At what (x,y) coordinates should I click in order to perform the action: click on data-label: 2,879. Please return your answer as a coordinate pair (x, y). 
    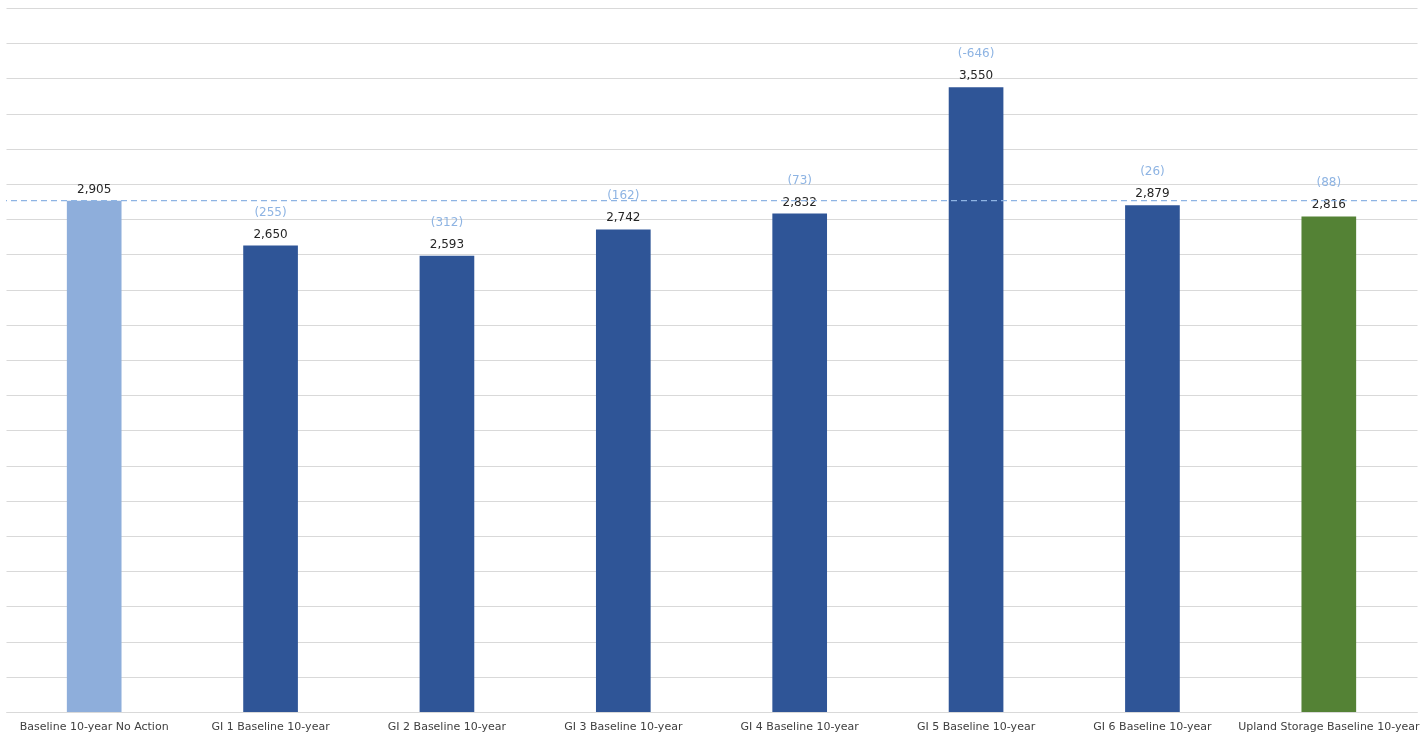
    Looking at the image, I should click on (1152, 193).